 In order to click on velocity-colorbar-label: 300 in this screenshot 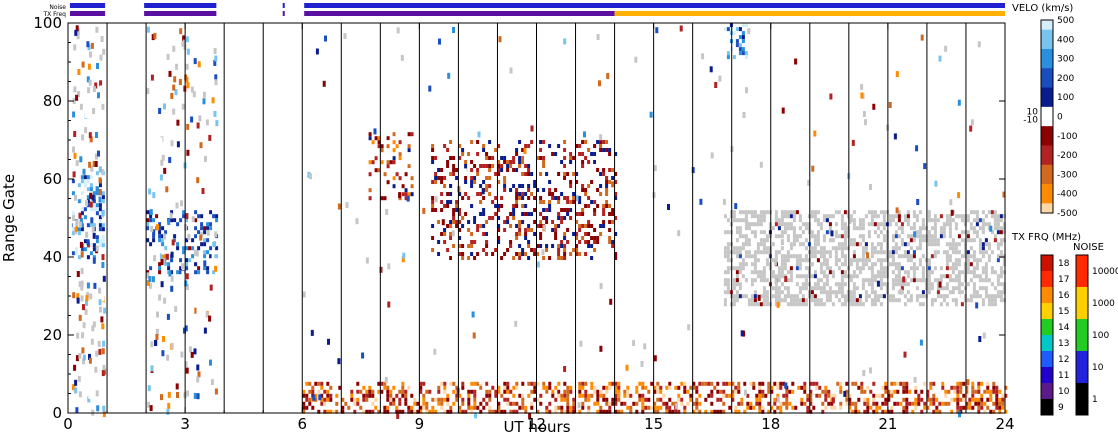, I will do `click(1065, 60)`.